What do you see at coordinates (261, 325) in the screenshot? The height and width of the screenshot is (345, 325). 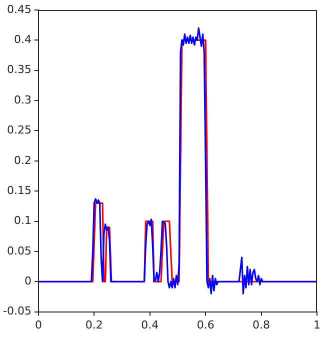 I see `x-tick-label: 0.8` at bounding box center [261, 325].